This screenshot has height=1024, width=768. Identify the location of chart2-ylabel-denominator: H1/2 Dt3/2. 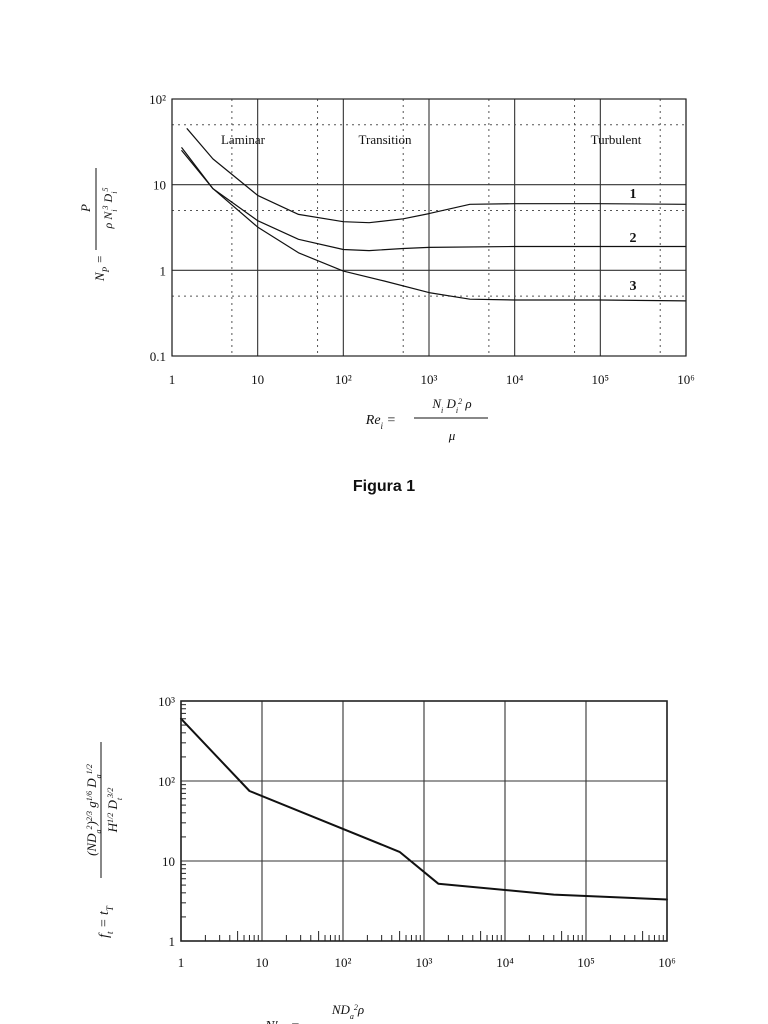
(114, 811).